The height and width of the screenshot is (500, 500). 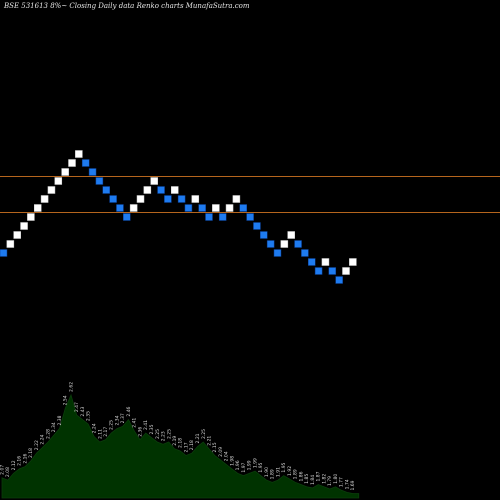 I want to click on volume-label: 2.47, so click(x=77, y=407).